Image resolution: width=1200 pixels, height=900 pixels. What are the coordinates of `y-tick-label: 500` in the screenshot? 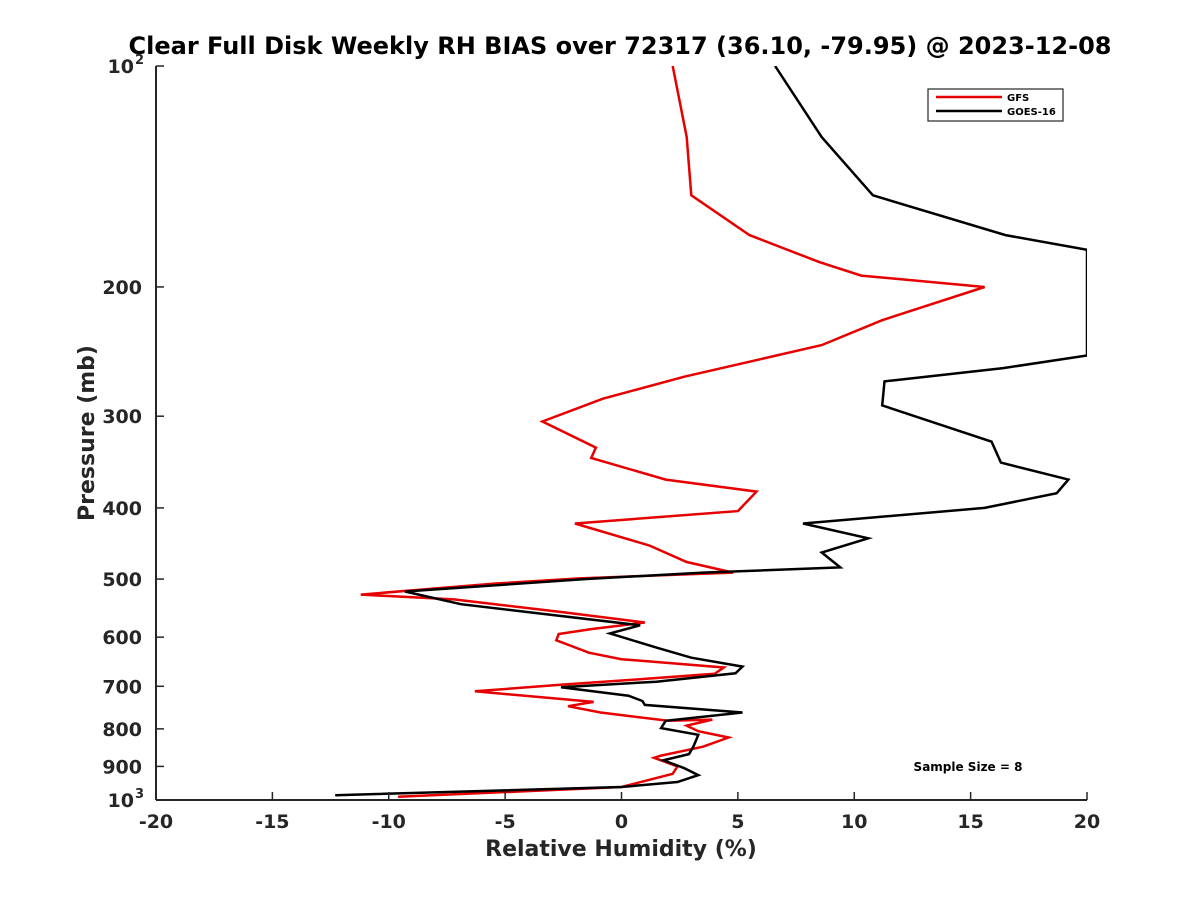 It's located at (122, 580).